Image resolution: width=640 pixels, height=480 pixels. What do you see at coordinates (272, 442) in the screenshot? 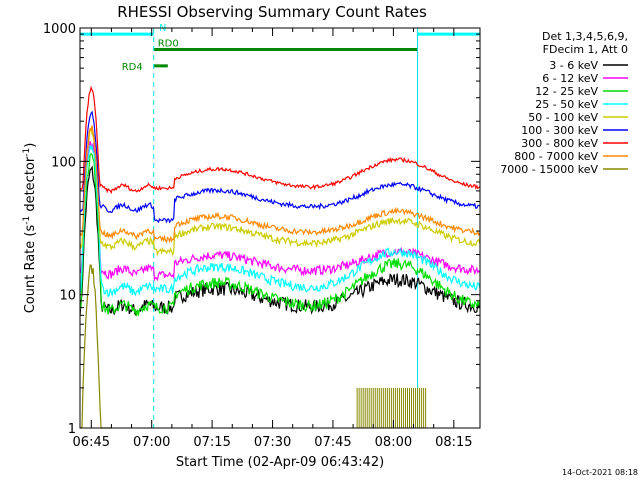
I see `x-tick-label: 07:30` at bounding box center [272, 442].